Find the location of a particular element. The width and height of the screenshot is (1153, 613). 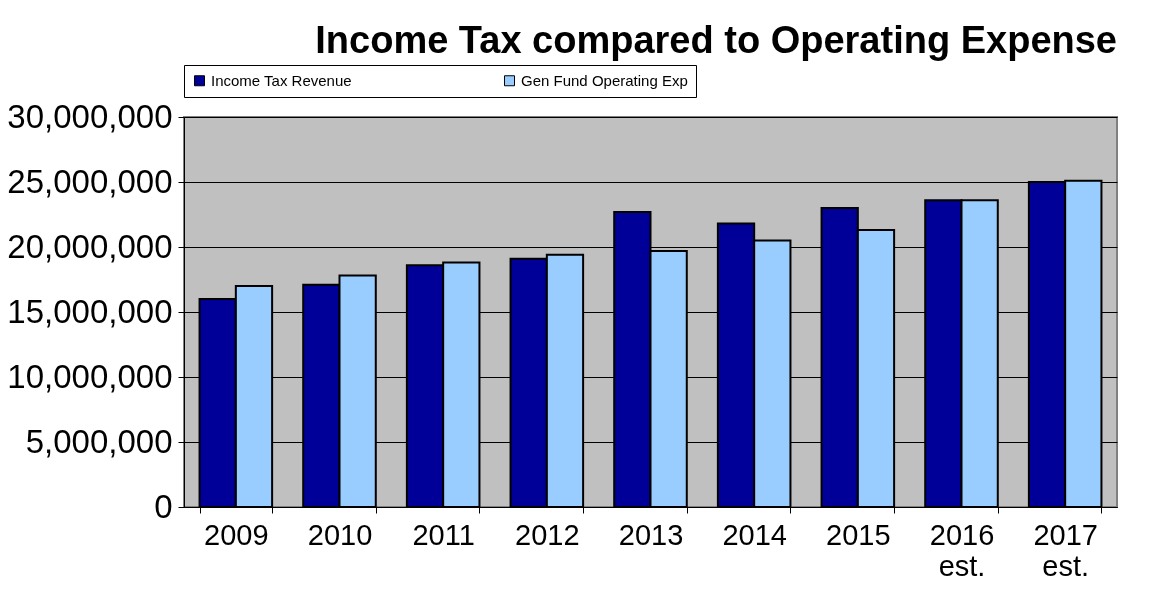

x-tick-label: 2009 is located at coordinates (236, 534).